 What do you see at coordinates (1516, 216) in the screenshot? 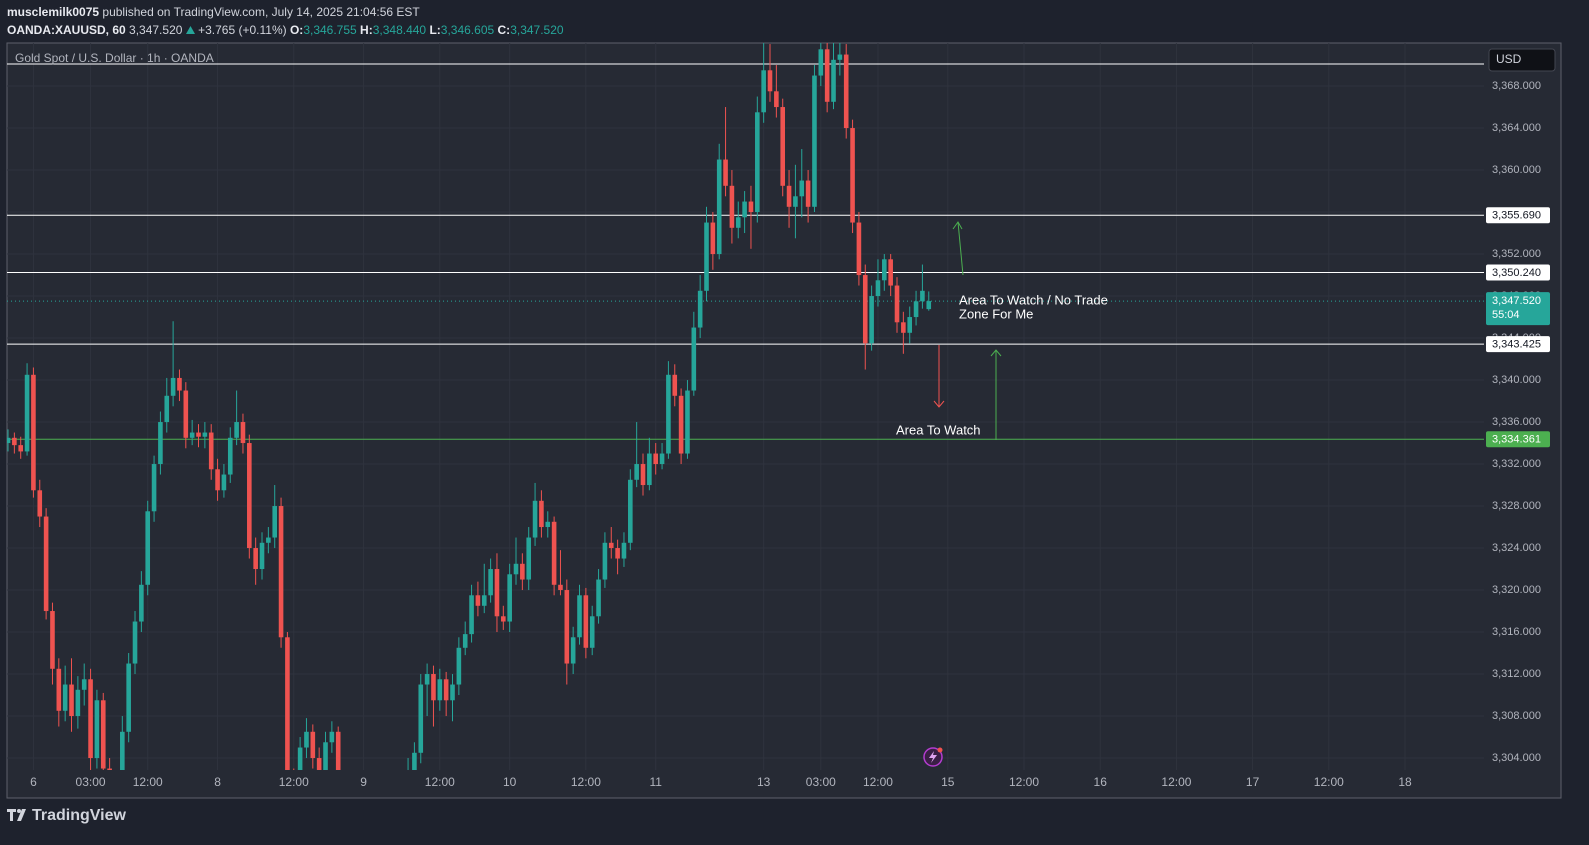
I see `price-label: 3,355.690` at bounding box center [1516, 216].